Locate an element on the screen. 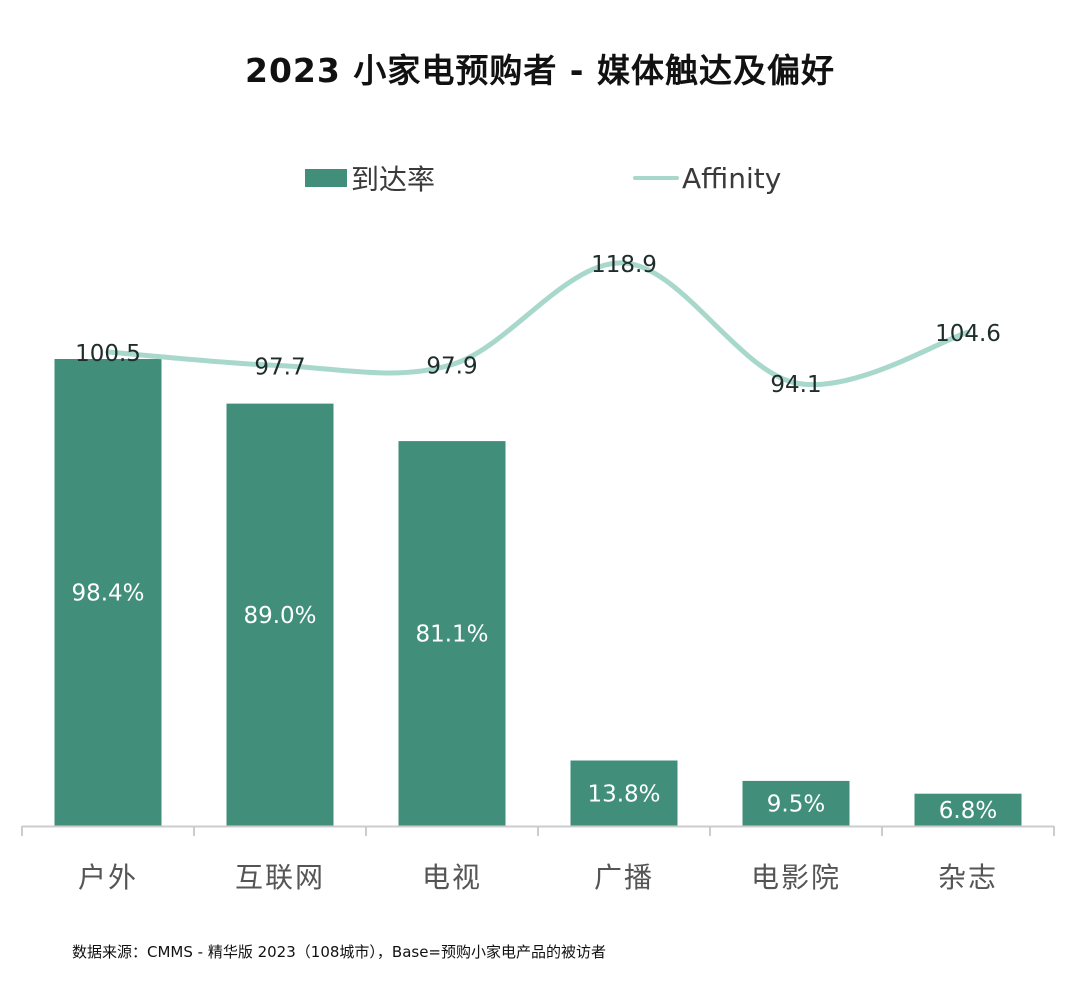  bar-电视 is located at coordinates (452, 633).